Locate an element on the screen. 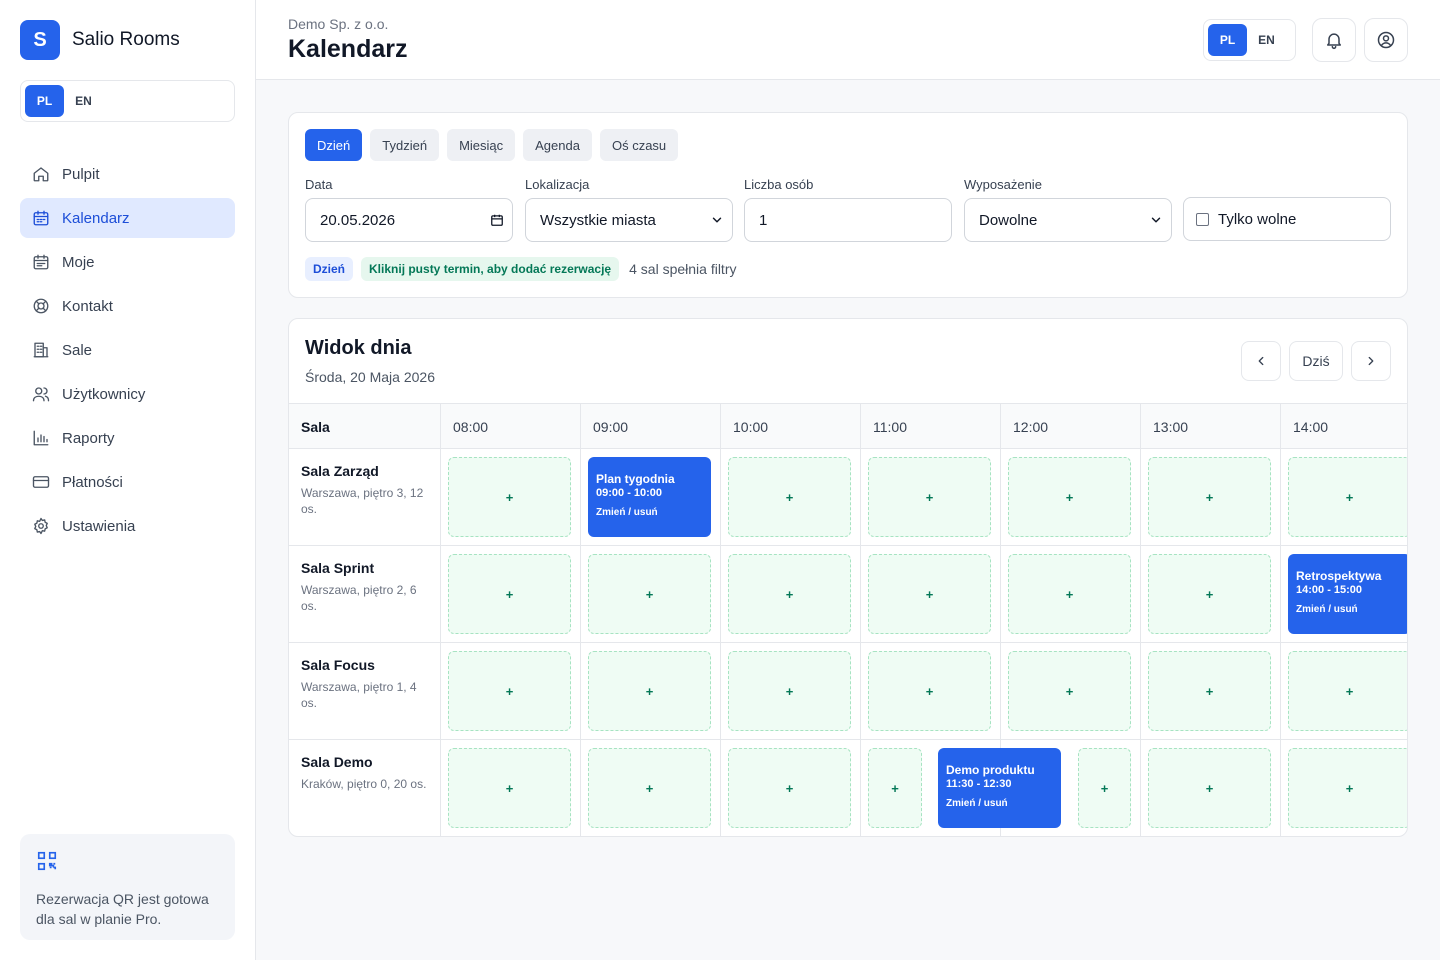 The image size is (1440, 960). people-input: 1 is located at coordinates (848, 220).